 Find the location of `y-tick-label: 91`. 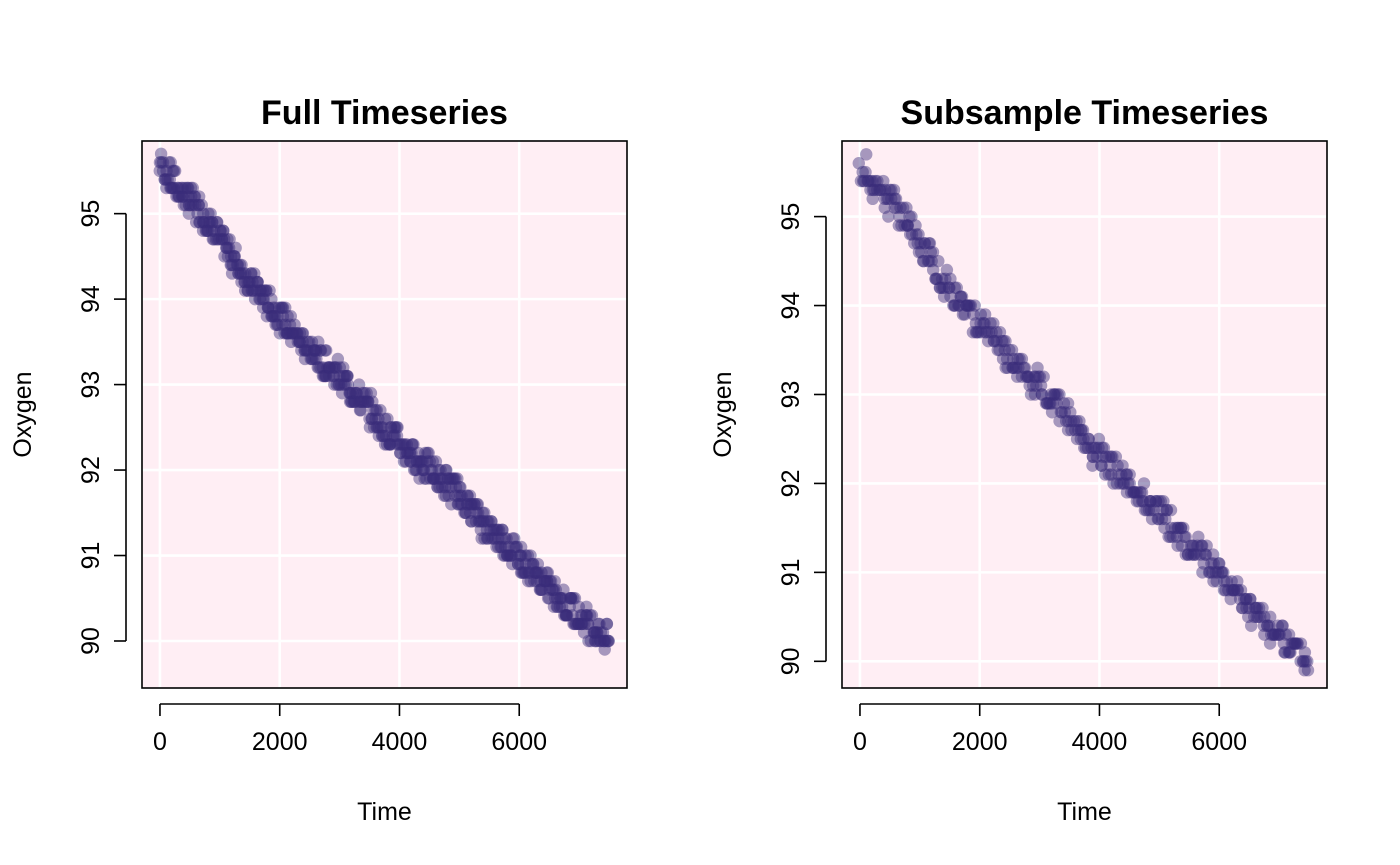

y-tick-label: 91 is located at coordinates (91, 556).